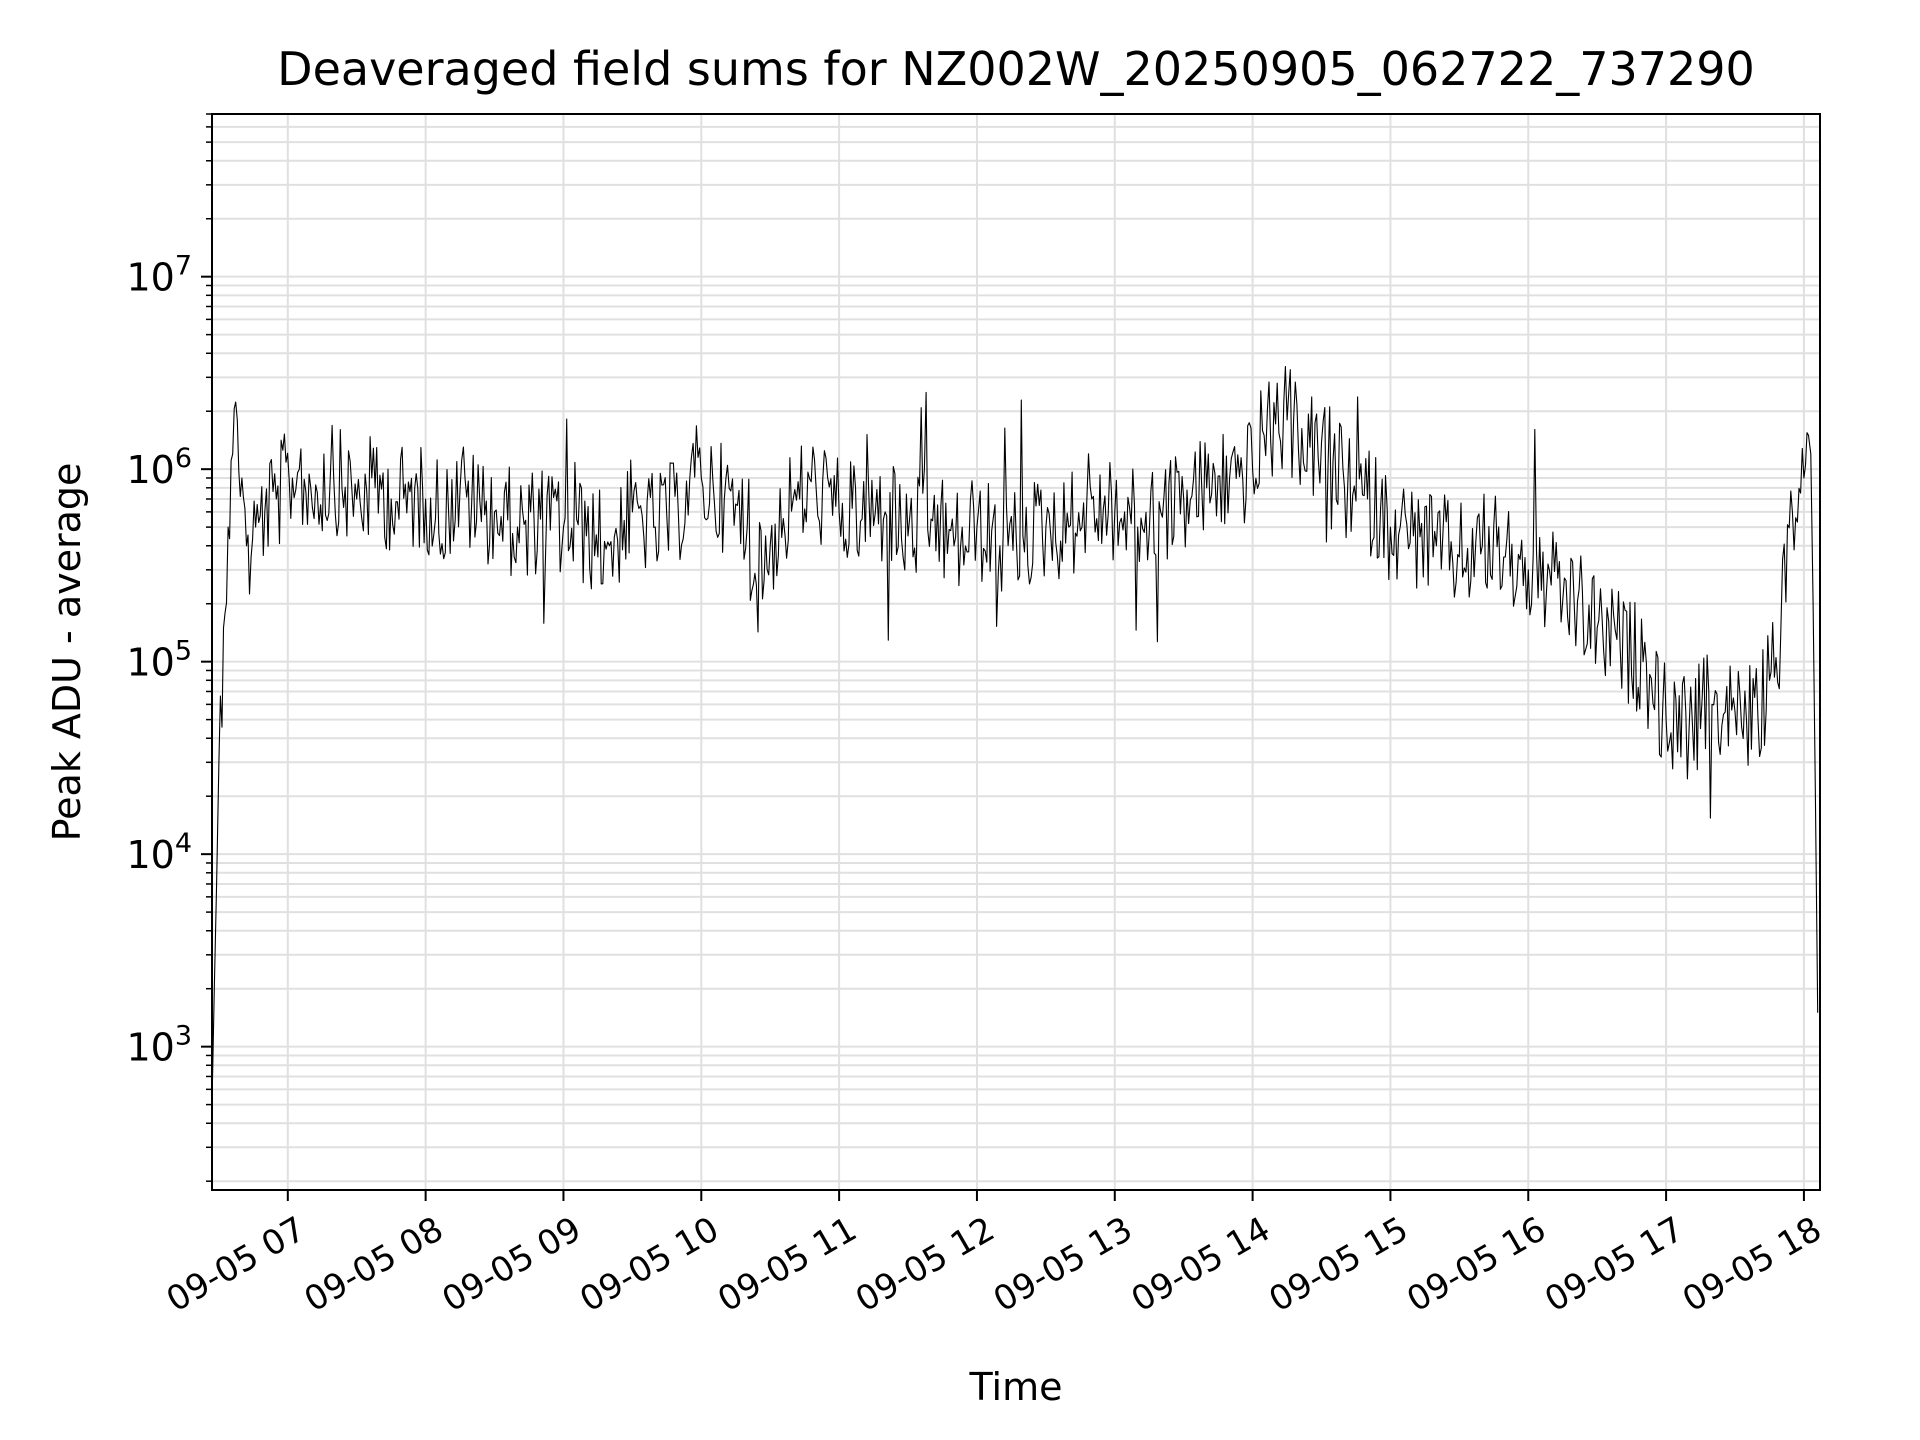 This screenshot has height=1440, width=1920. I want to click on y-axis-ticks: 103 104 105 106 107, so click(169, 647).